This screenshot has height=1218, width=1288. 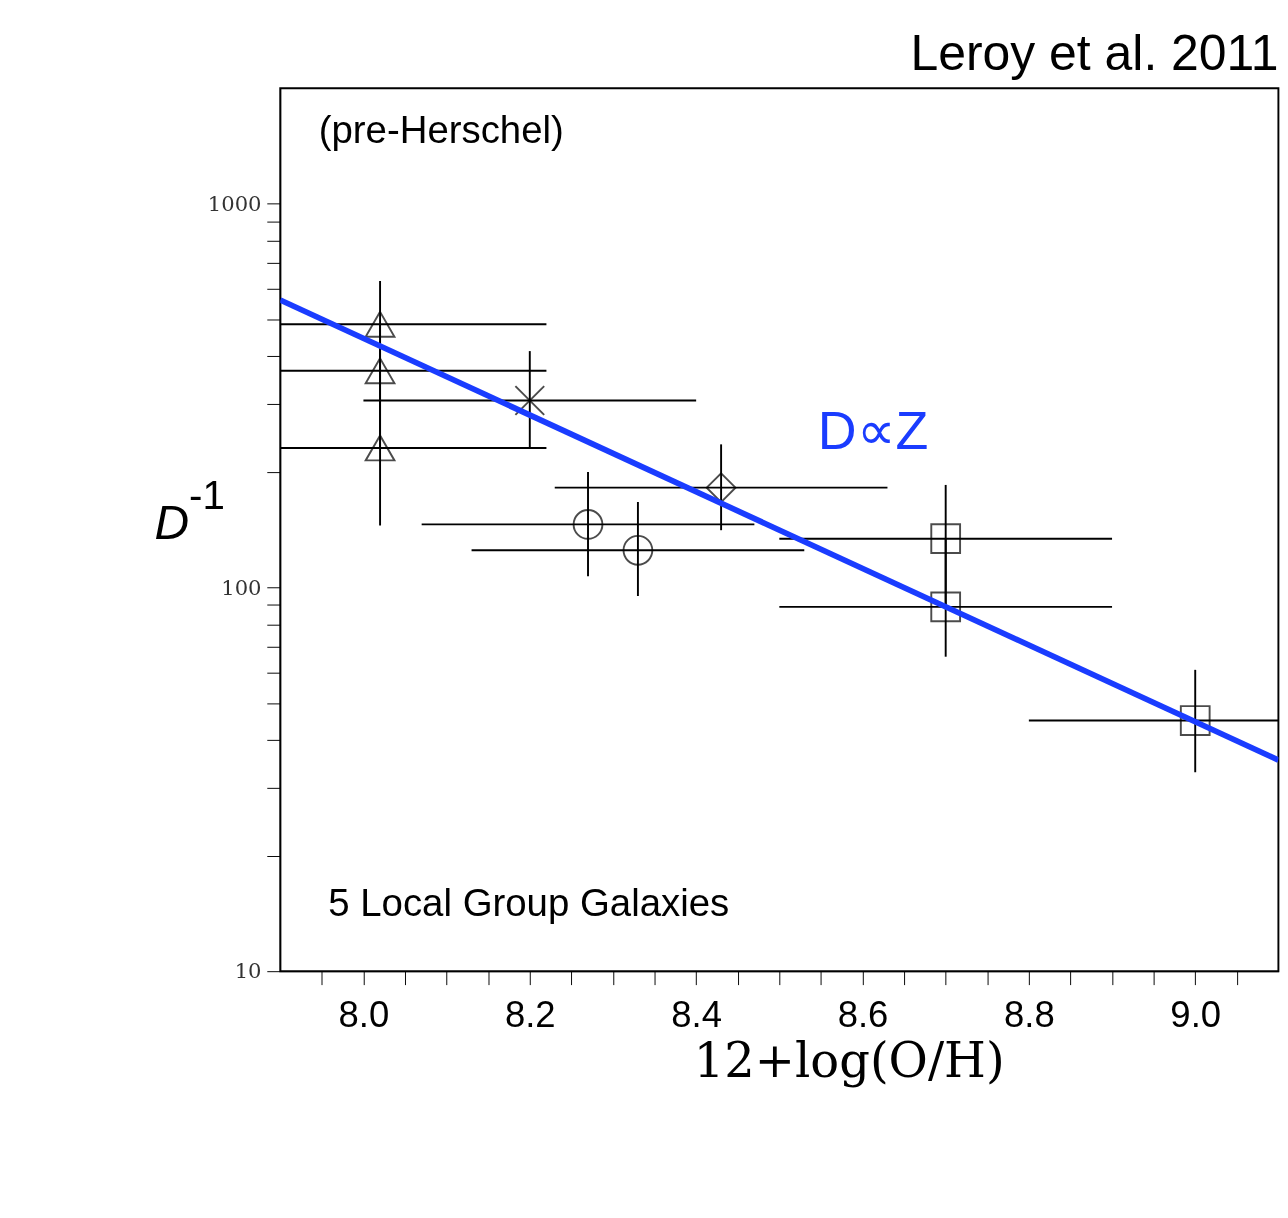 What do you see at coordinates (1029, 1015) in the screenshot?
I see `x-tick-label: 8.8` at bounding box center [1029, 1015].